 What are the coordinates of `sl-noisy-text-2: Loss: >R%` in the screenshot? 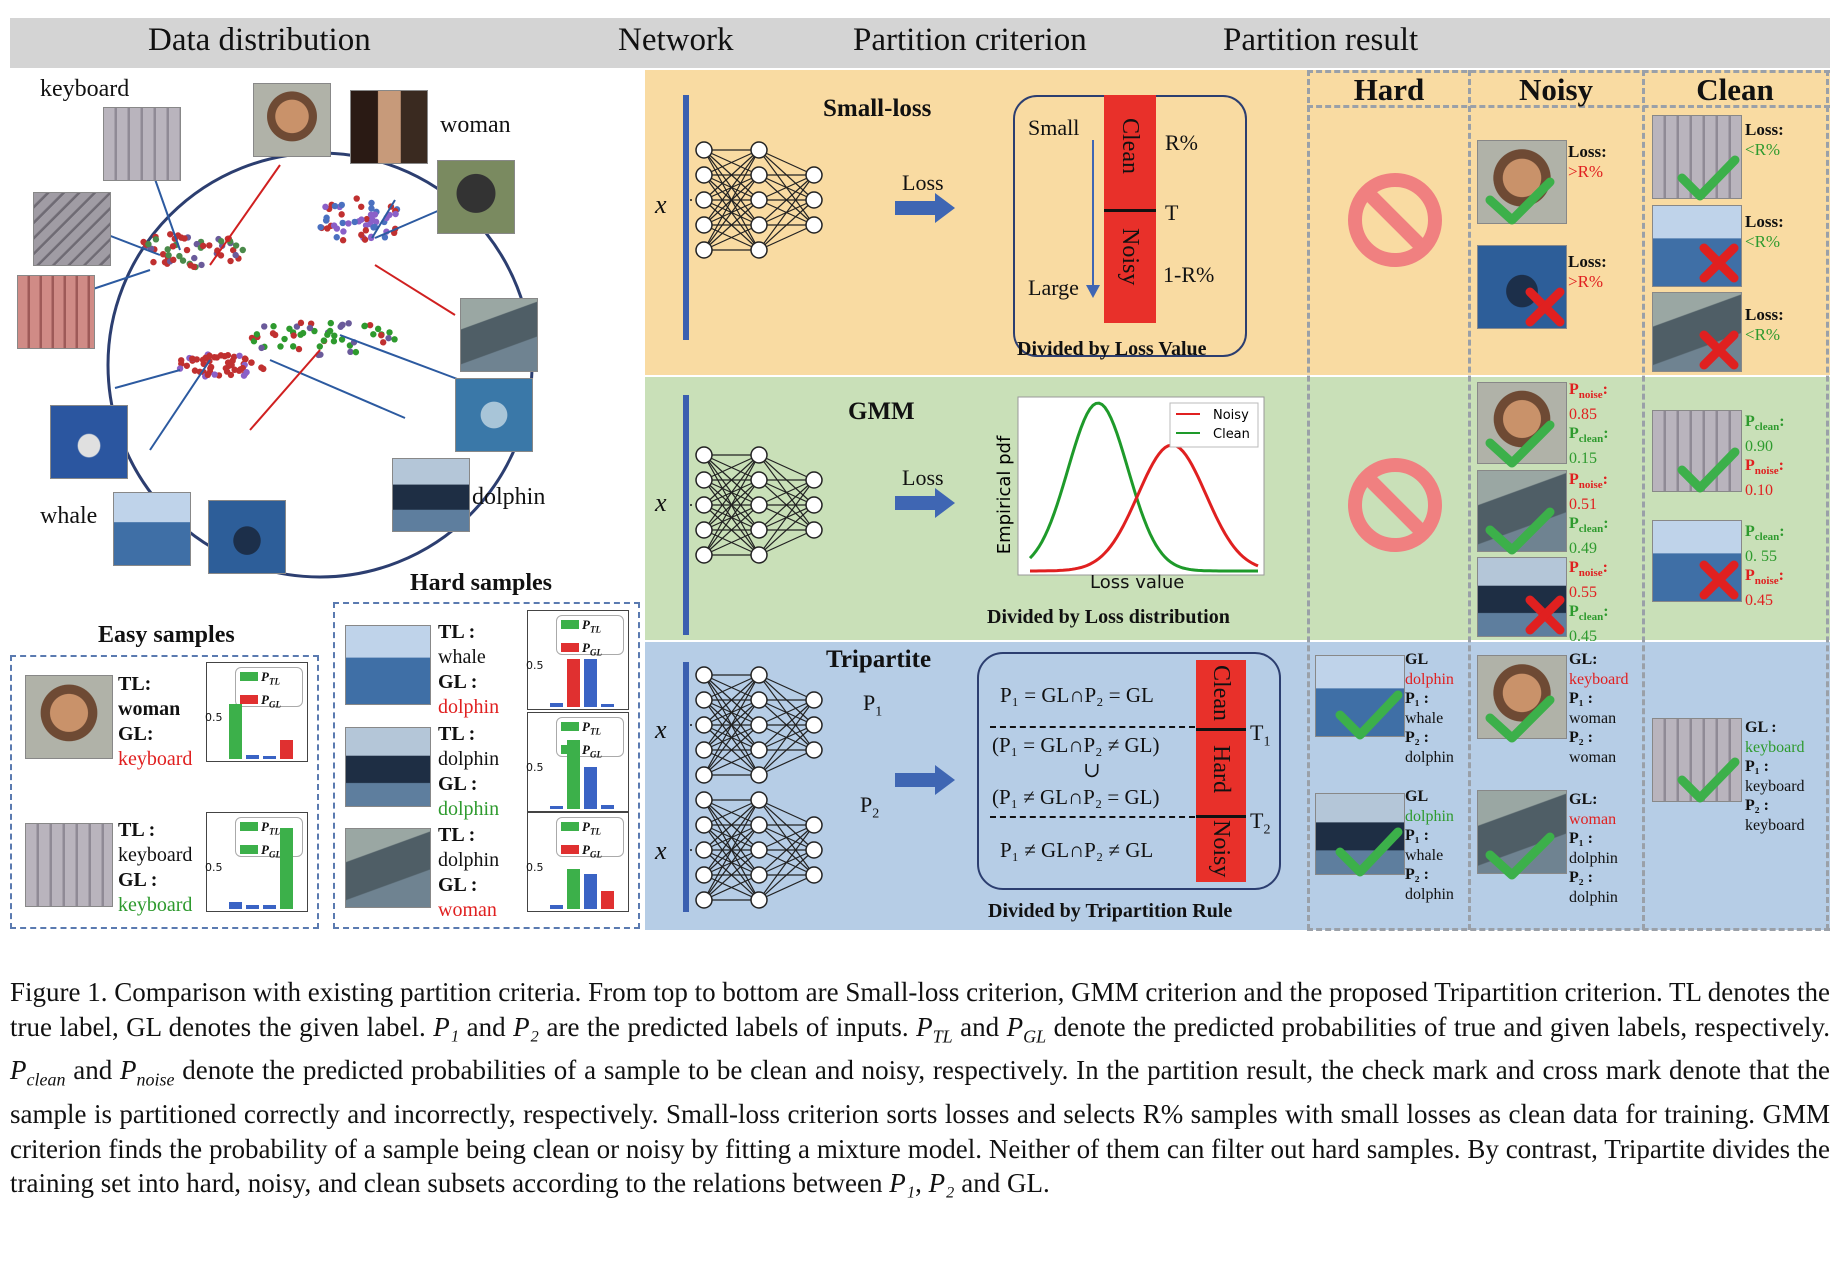 It's located at (1587, 271).